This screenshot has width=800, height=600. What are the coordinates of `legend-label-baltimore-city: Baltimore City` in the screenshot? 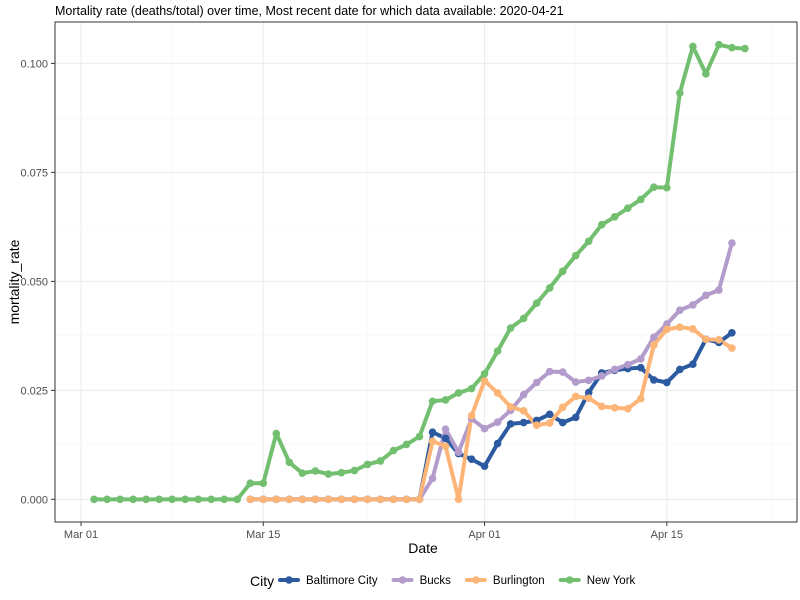 It's located at (342, 581).